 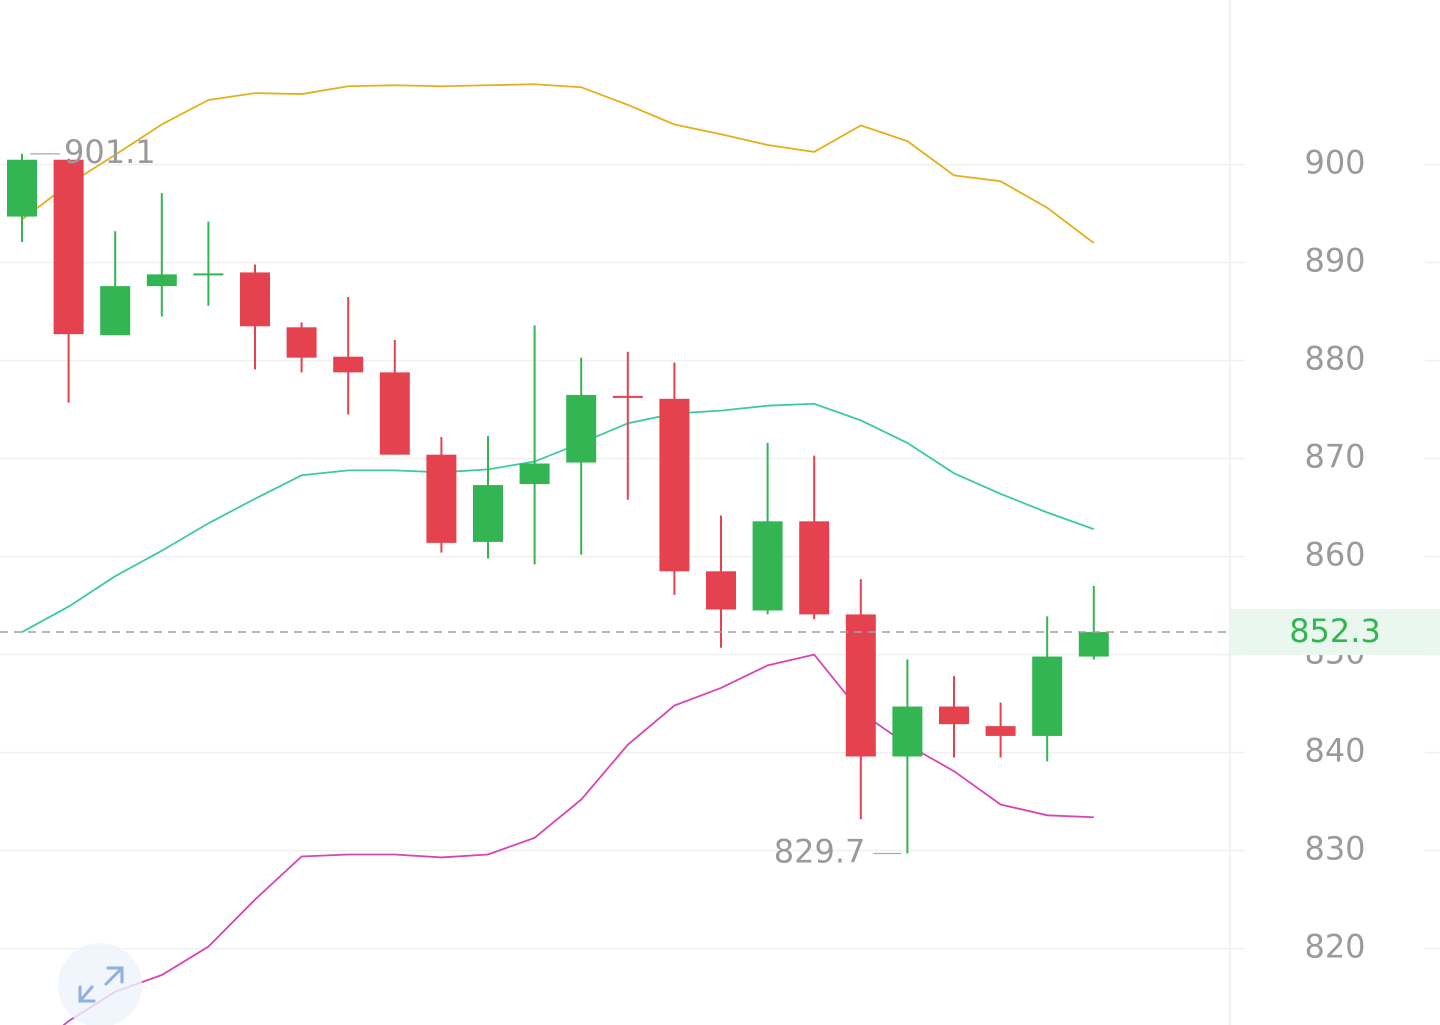 What do you see at coordinates (1334, 555) in the screenshot?
I see `y-tick-label: 860` at bounding box center [1334, 555].